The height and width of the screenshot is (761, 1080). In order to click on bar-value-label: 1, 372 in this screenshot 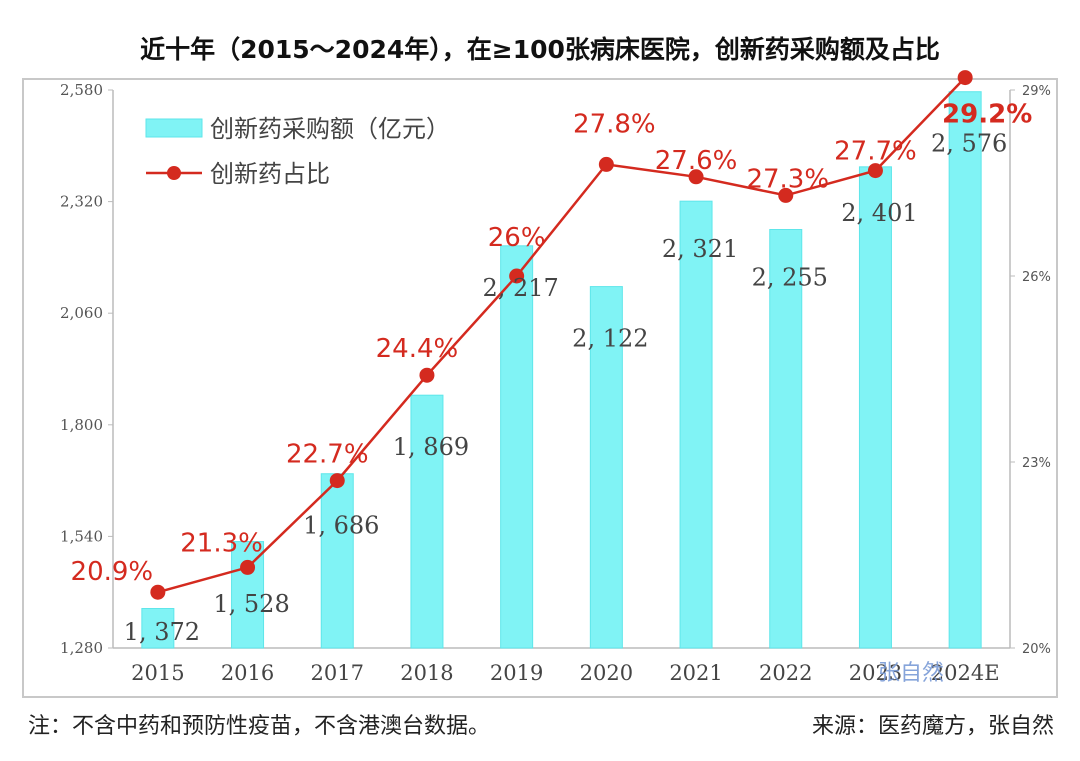, I will do `click(162, 632)`.